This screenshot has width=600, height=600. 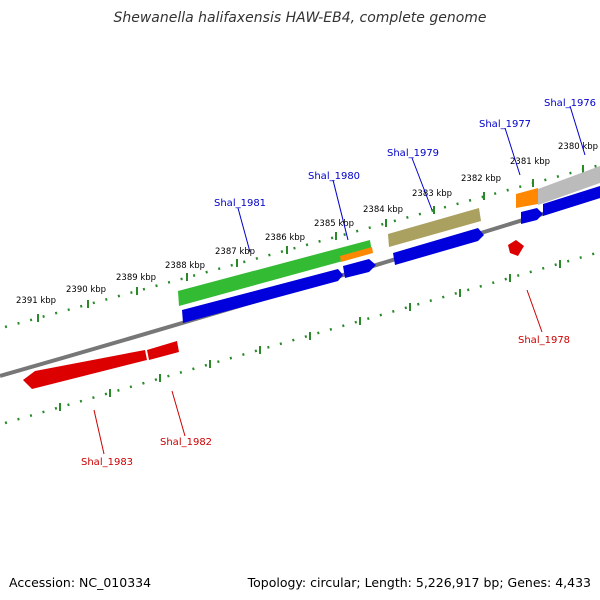 What do you see at coordinates (163, 350) in the screenshot?
I see `cds-shal-1982` at bounding box center [163, 350].